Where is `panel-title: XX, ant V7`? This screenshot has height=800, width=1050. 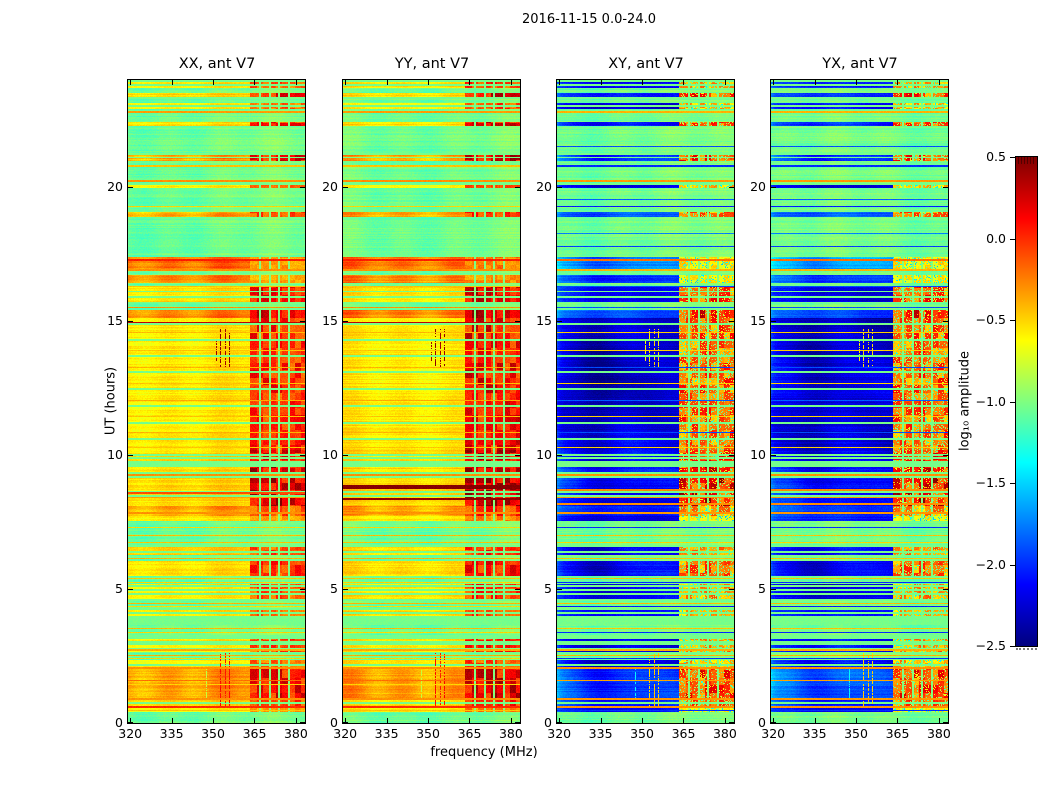 panel-title: XX, ant V7 is located at coordinates (217, 64).